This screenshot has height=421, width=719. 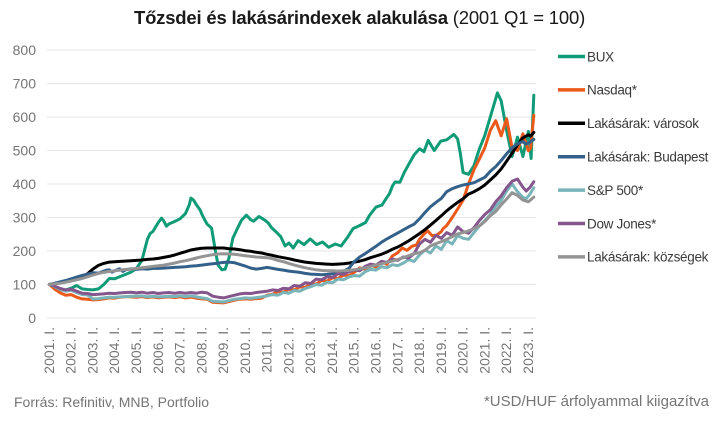 I want to click on svg-text: BUX, so click(x=600, y=56).